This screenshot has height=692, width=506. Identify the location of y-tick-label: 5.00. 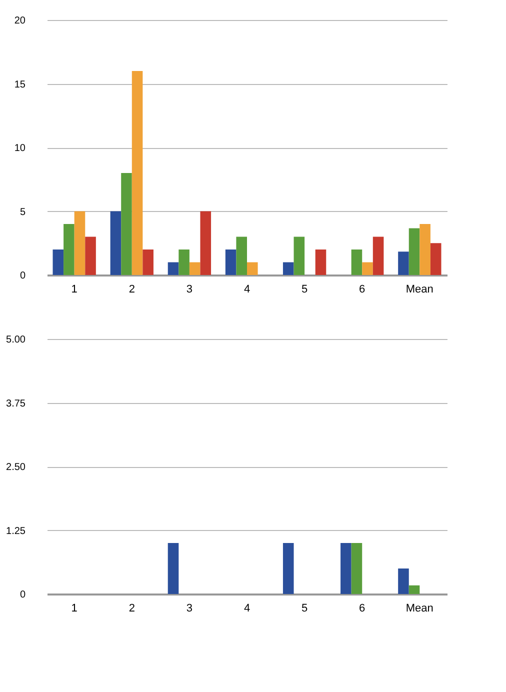
(16, 340).